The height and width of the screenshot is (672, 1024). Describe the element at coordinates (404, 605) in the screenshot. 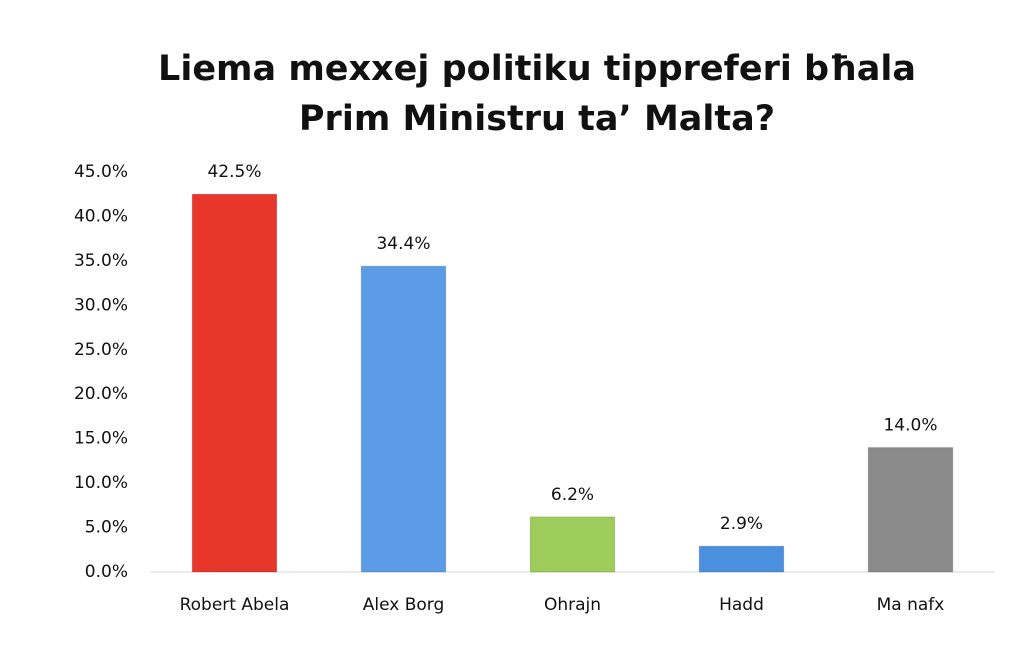

I see `x-tick-label: Alex Borg` at that location.